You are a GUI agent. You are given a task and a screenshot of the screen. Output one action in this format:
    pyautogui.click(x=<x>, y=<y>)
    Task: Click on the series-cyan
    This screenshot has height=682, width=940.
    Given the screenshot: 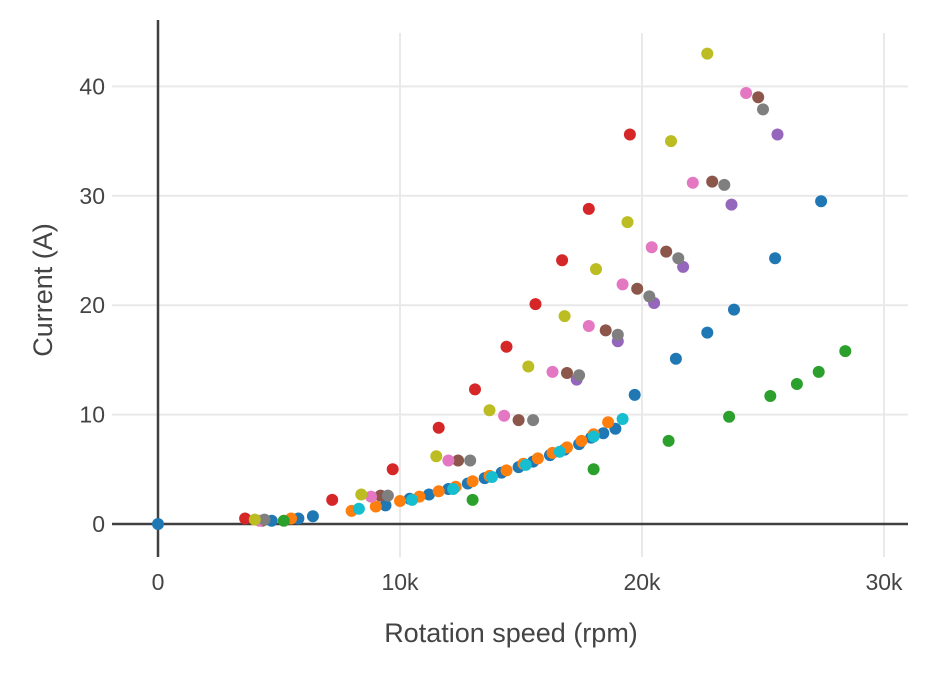 What is the action you would take?
    pyautogui.click(x=490, y=464)
    